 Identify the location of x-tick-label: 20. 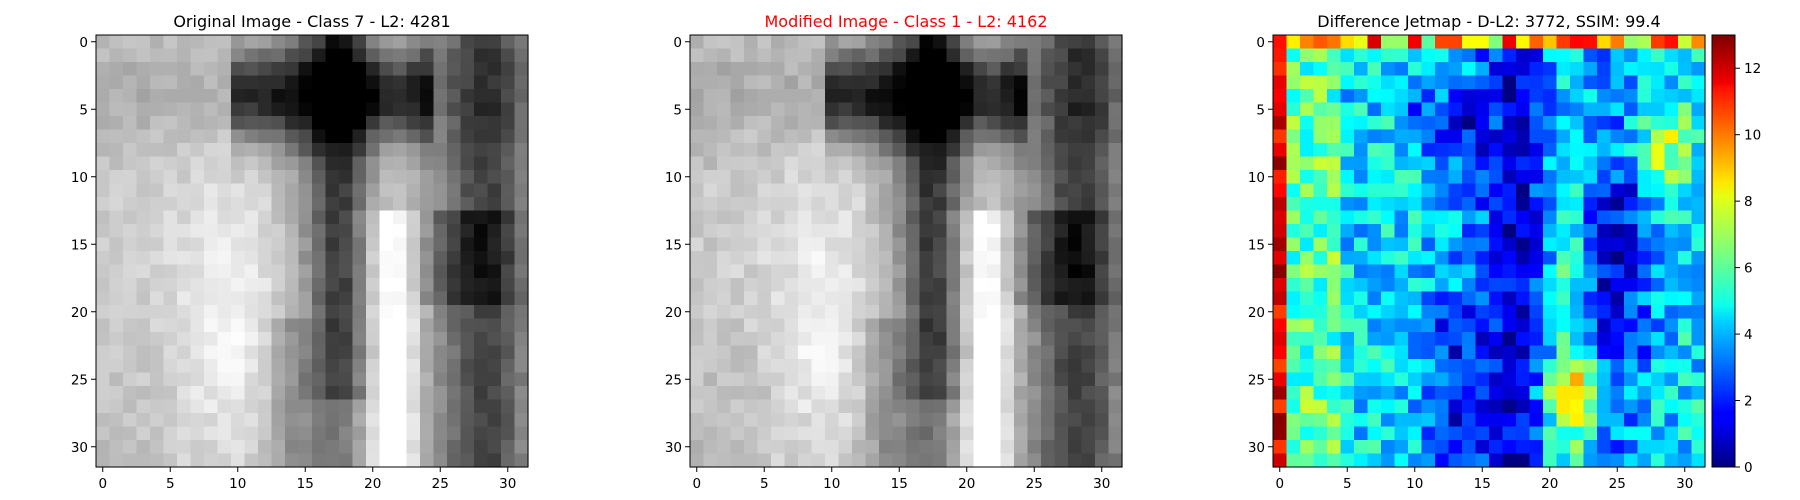
(372, 484).